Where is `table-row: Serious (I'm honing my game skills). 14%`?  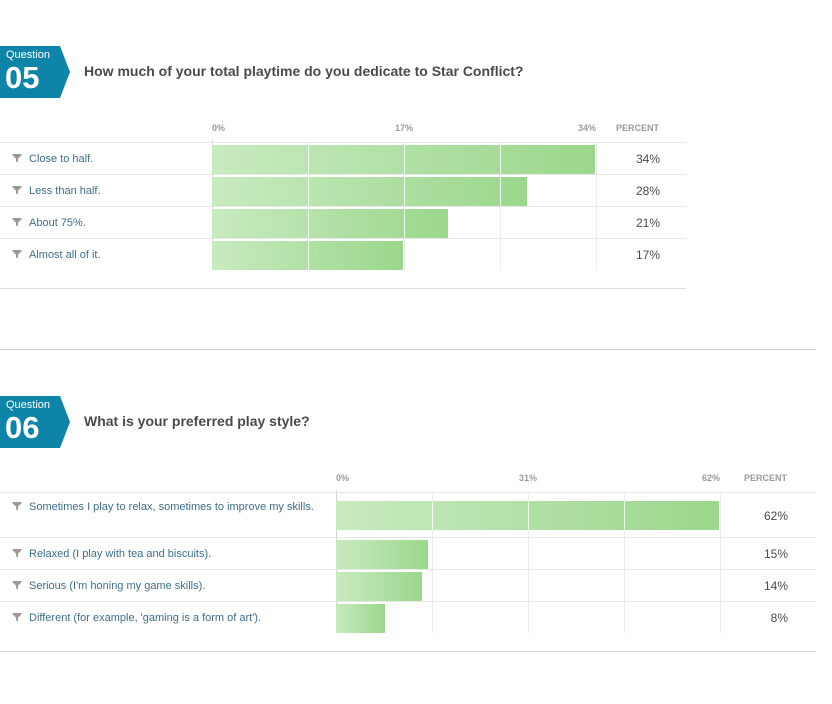 table-row: Serious (I'm honing my game skills). 14% is located at coordinates (408, 585).